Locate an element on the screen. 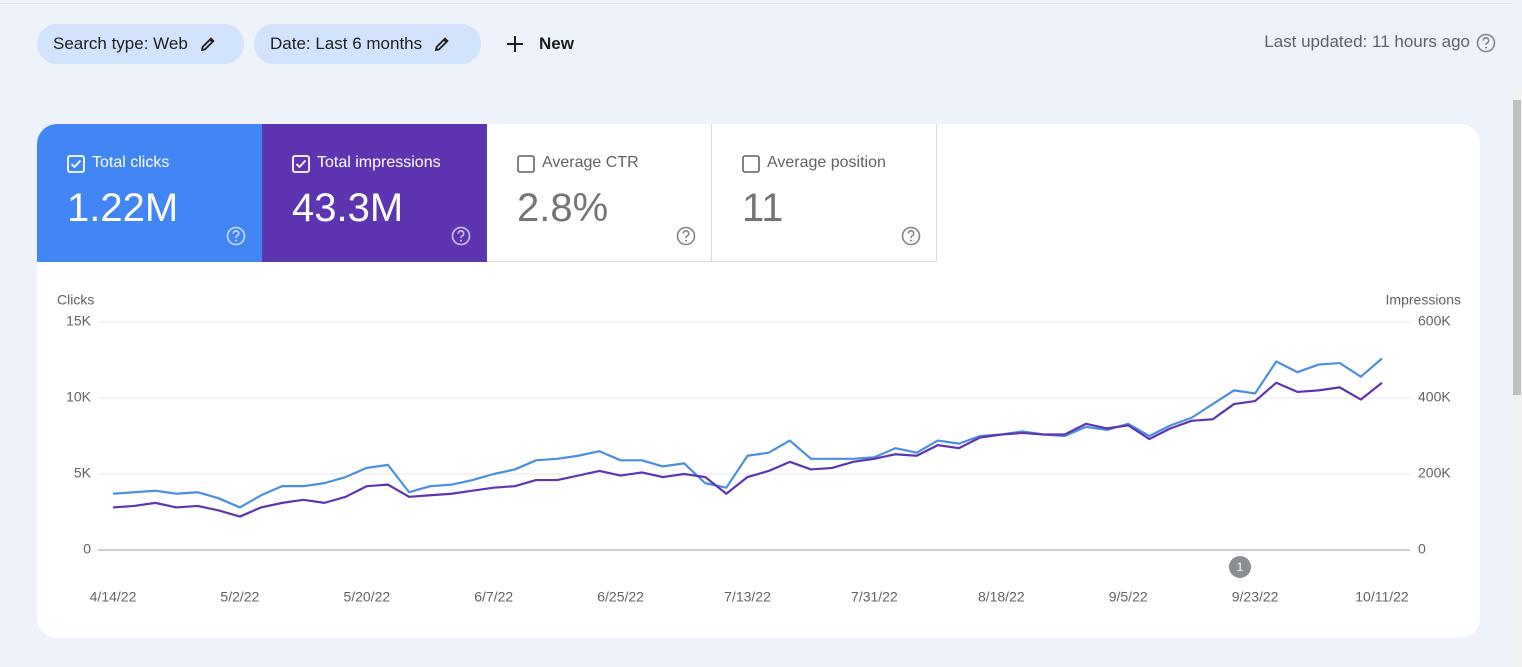 The image size is (1522, 667). plus-icon is located at coordinates (515, 44).